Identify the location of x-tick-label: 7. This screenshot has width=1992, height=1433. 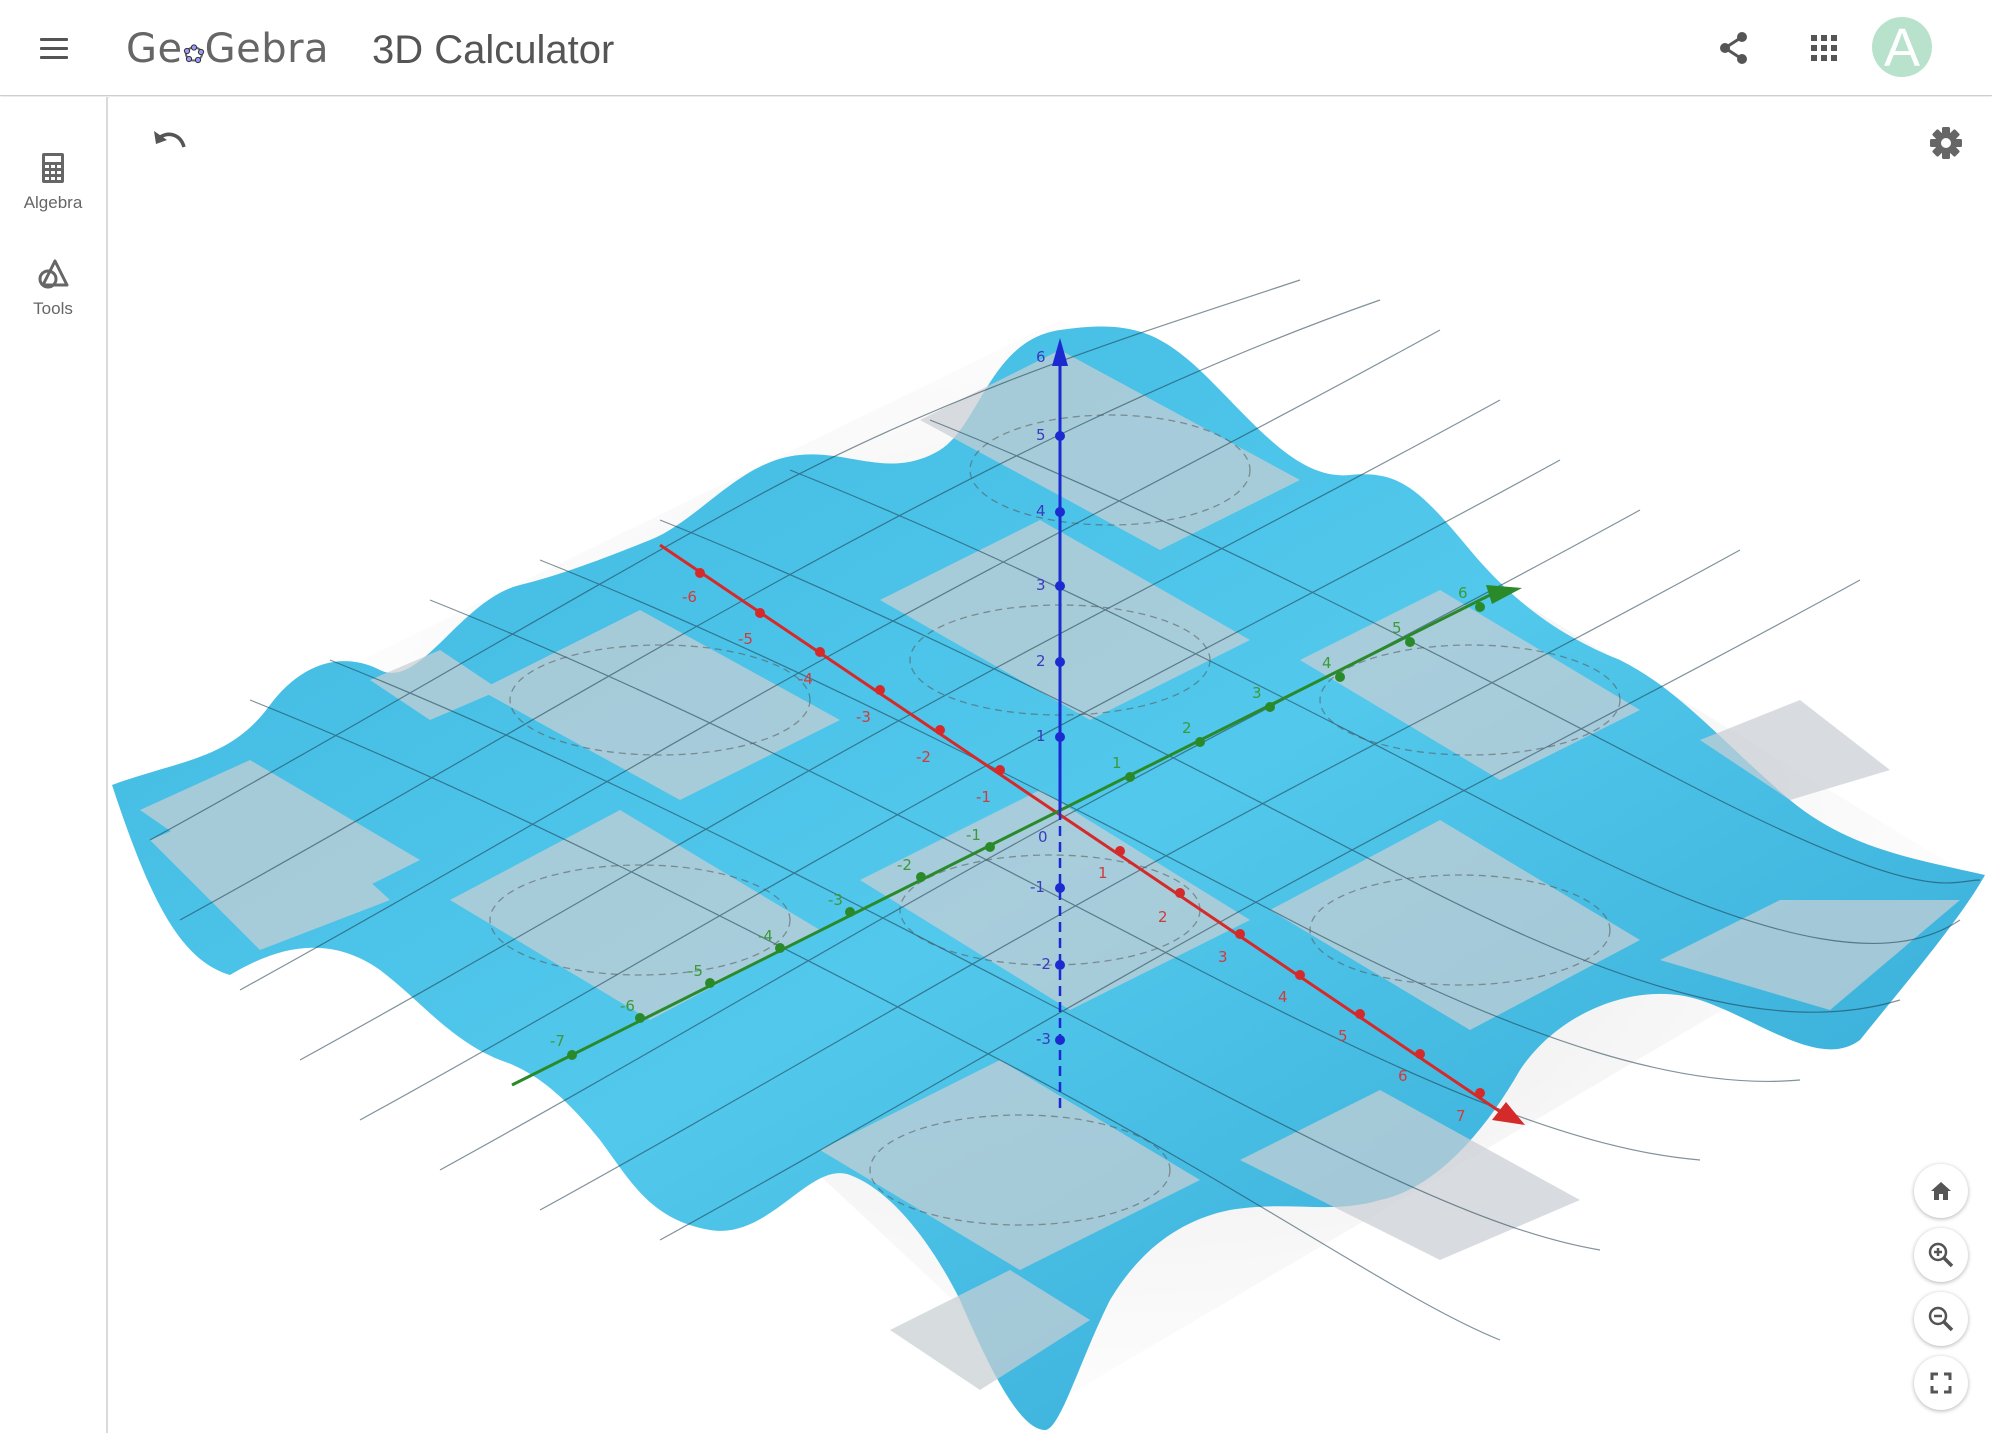
(1461, 1116).